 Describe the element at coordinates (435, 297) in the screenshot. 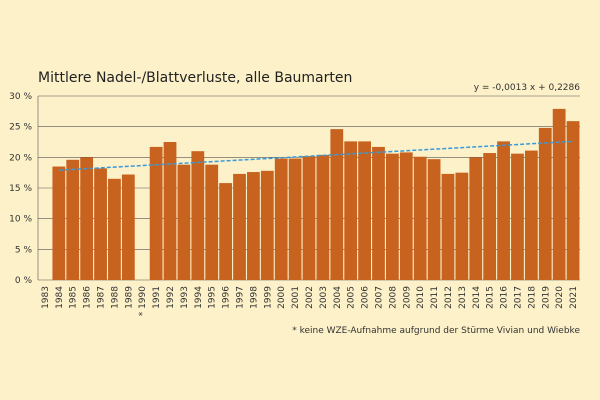

I see `x-tick-label: 2011` at that location.